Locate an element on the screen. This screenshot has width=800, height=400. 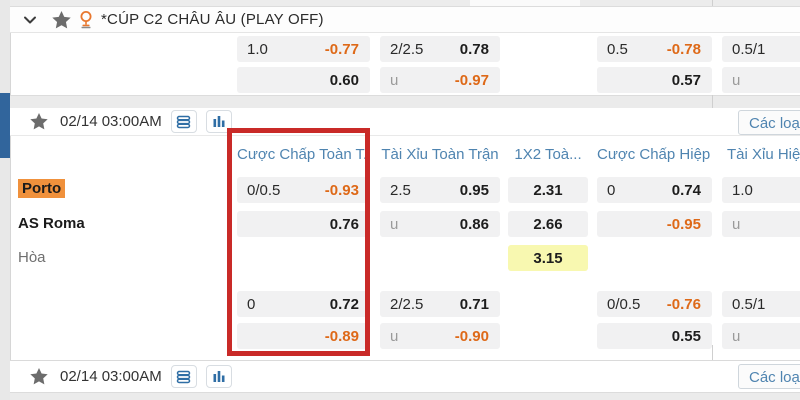
odds-cell: 0.60 is located at coordinates (303, 80).